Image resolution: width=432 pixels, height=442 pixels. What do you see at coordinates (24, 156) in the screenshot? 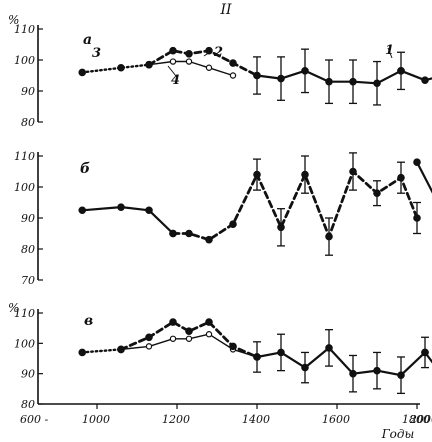
I see `y-tick-label-1-0: 110` at bounding box center [24, 156].